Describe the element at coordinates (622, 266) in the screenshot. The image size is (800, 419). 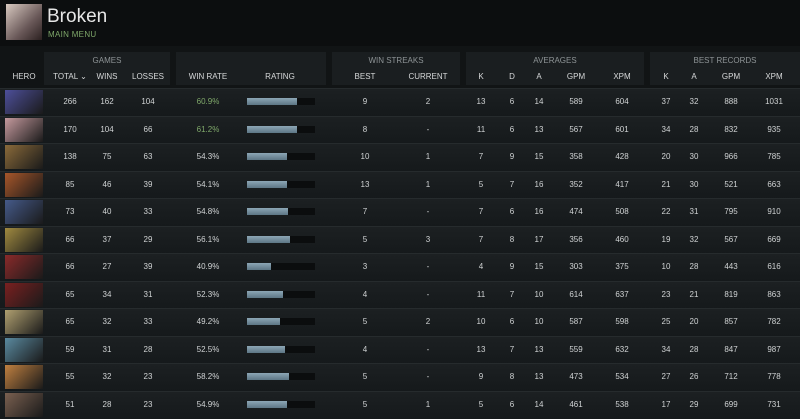
I see `stat-value: 375` at that location.